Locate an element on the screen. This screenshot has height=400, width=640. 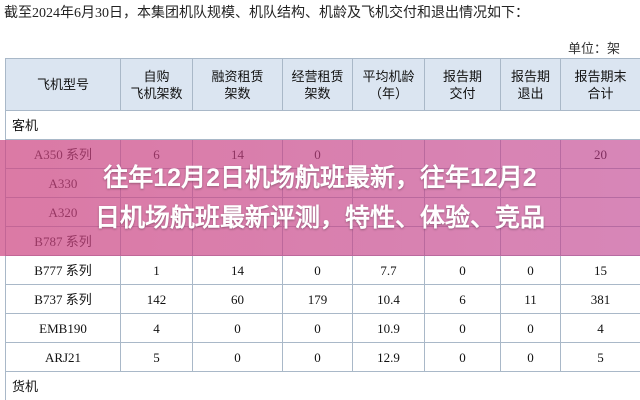
value-cell: 10.9 is located at coordinates (388, 328).